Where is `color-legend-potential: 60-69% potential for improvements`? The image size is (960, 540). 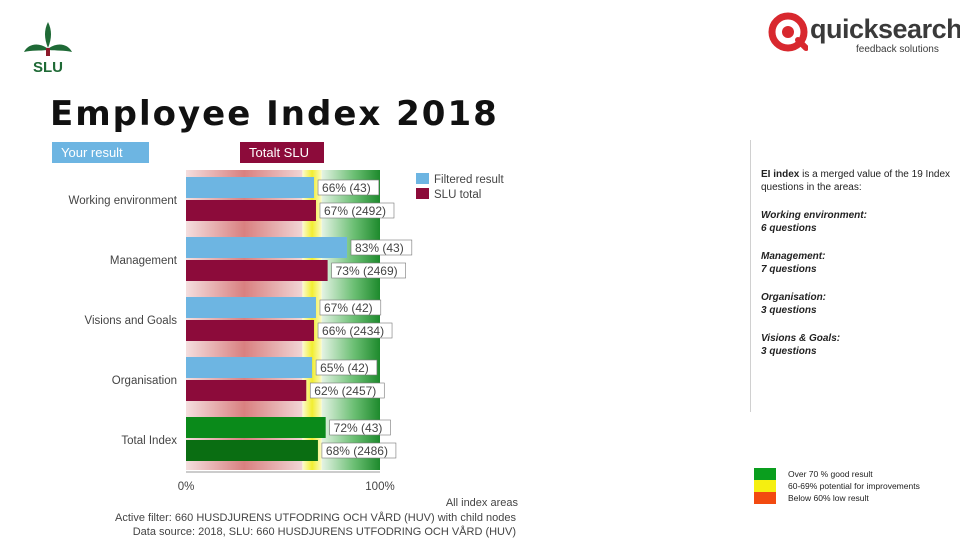
color-legend-potential: 60-69% potential for improvements is located at coordinates (837, 486).